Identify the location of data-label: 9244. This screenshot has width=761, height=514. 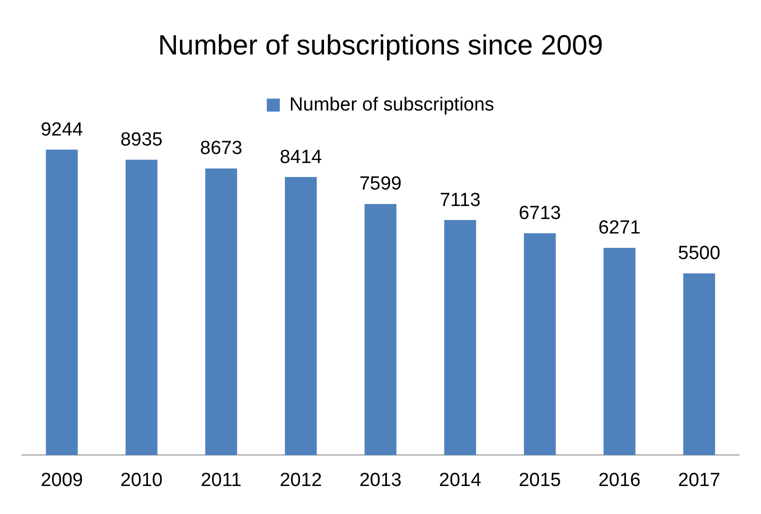
(62, 129).